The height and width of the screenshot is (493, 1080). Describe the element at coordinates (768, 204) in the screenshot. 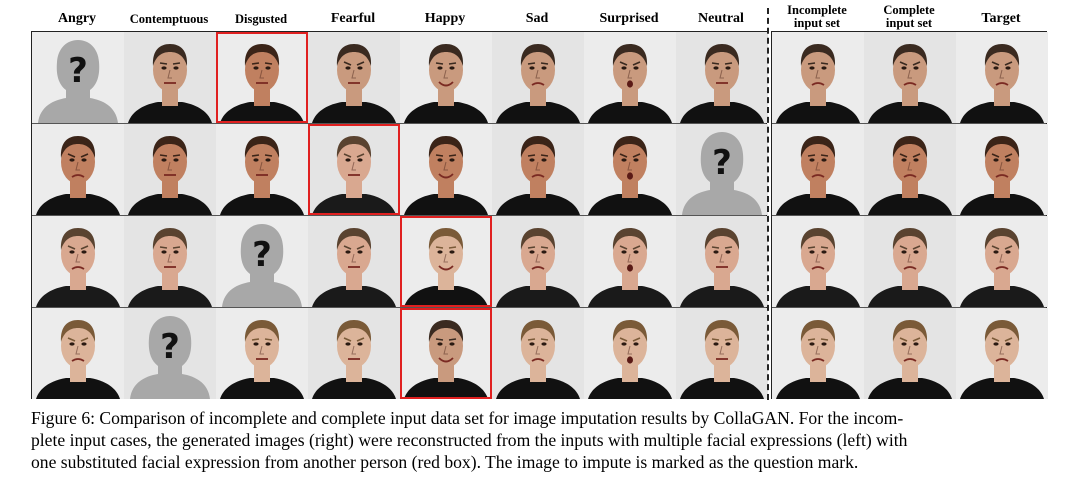

I see `dashed-divider` at that location.